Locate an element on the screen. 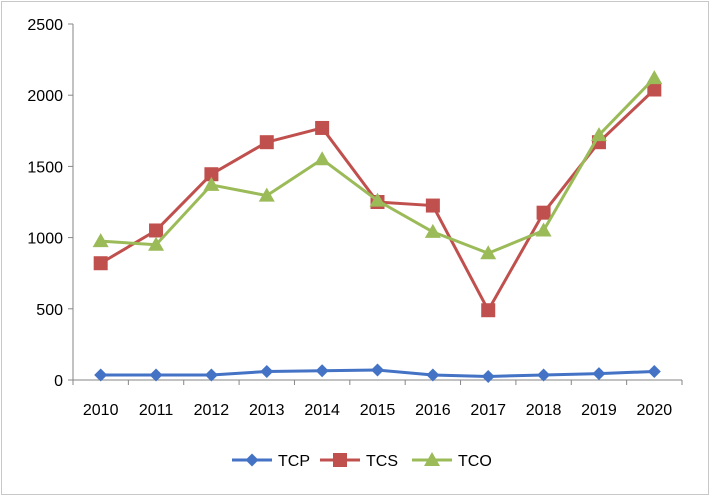 The image size is (712, 498). legend-label-tcp: TCP is located at coordinates (294, 461).